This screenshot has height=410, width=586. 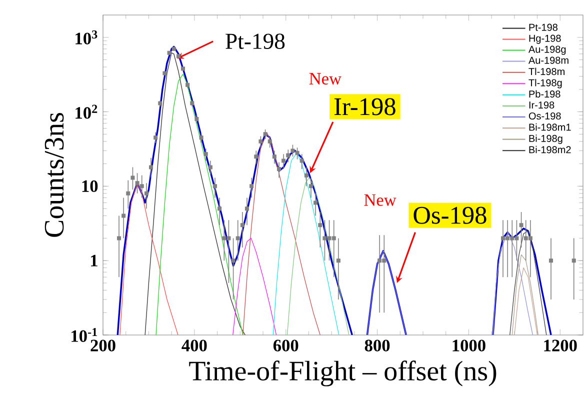 What do you see at coordinates (548, 60) in the screenshot?
I see `legend-label: Au-198m` at bounding box center [548, 60].